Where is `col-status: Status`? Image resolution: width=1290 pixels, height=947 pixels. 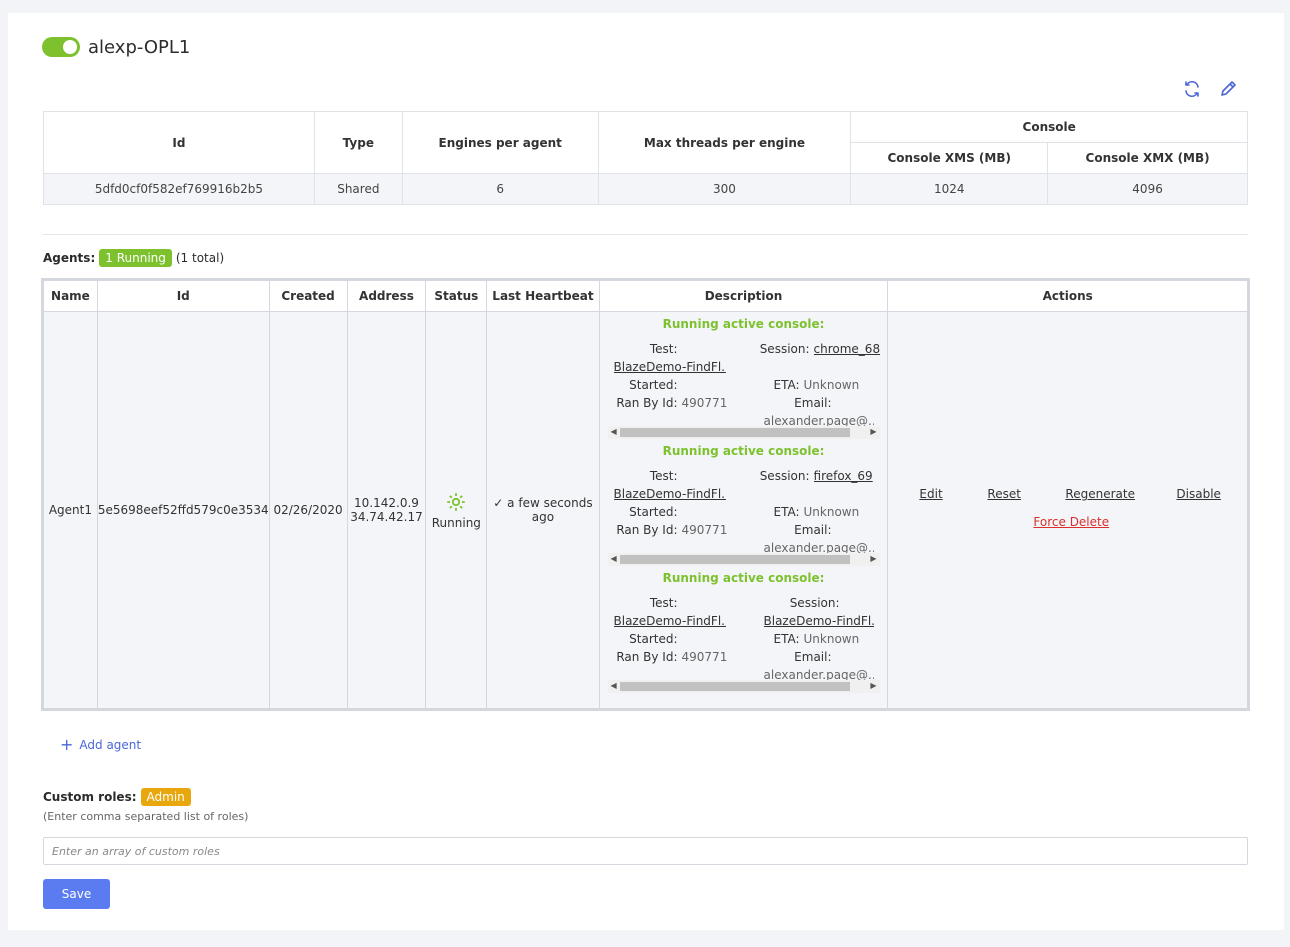
col-status: Status is located at coordinates (456, 296).